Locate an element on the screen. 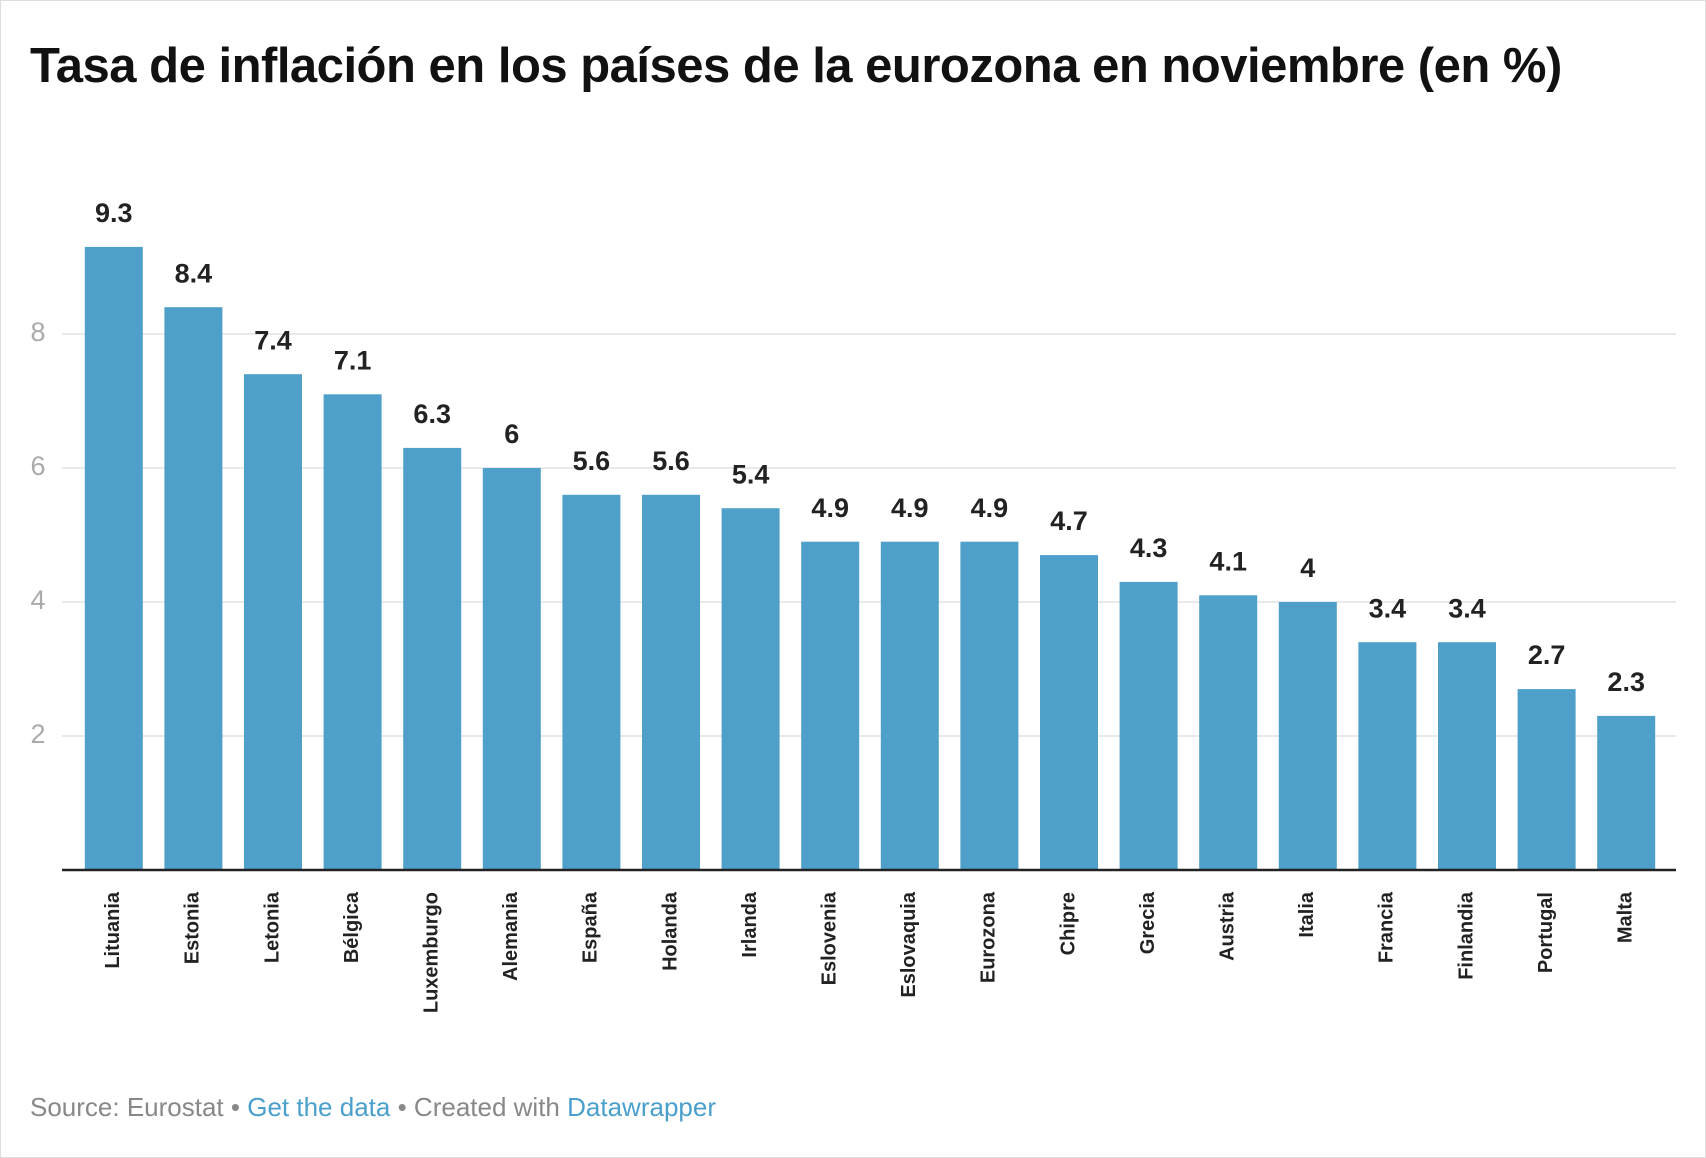 The image size is (1706, 1158). x-tick-label: Holanda is located at coordinates (670, 931).